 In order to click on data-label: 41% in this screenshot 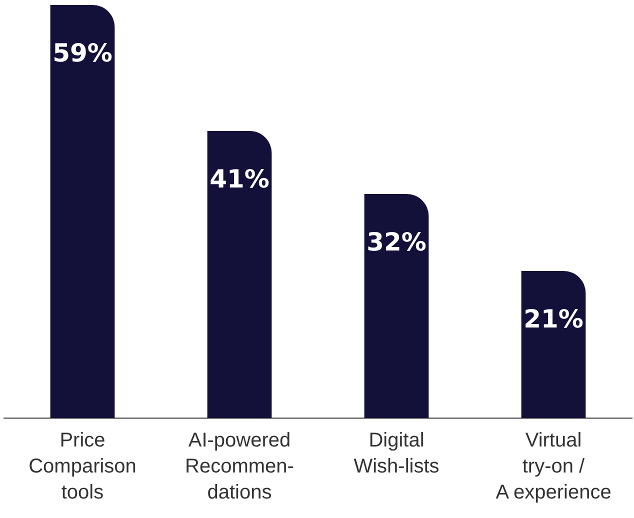, I will do `click(240, 179)`.